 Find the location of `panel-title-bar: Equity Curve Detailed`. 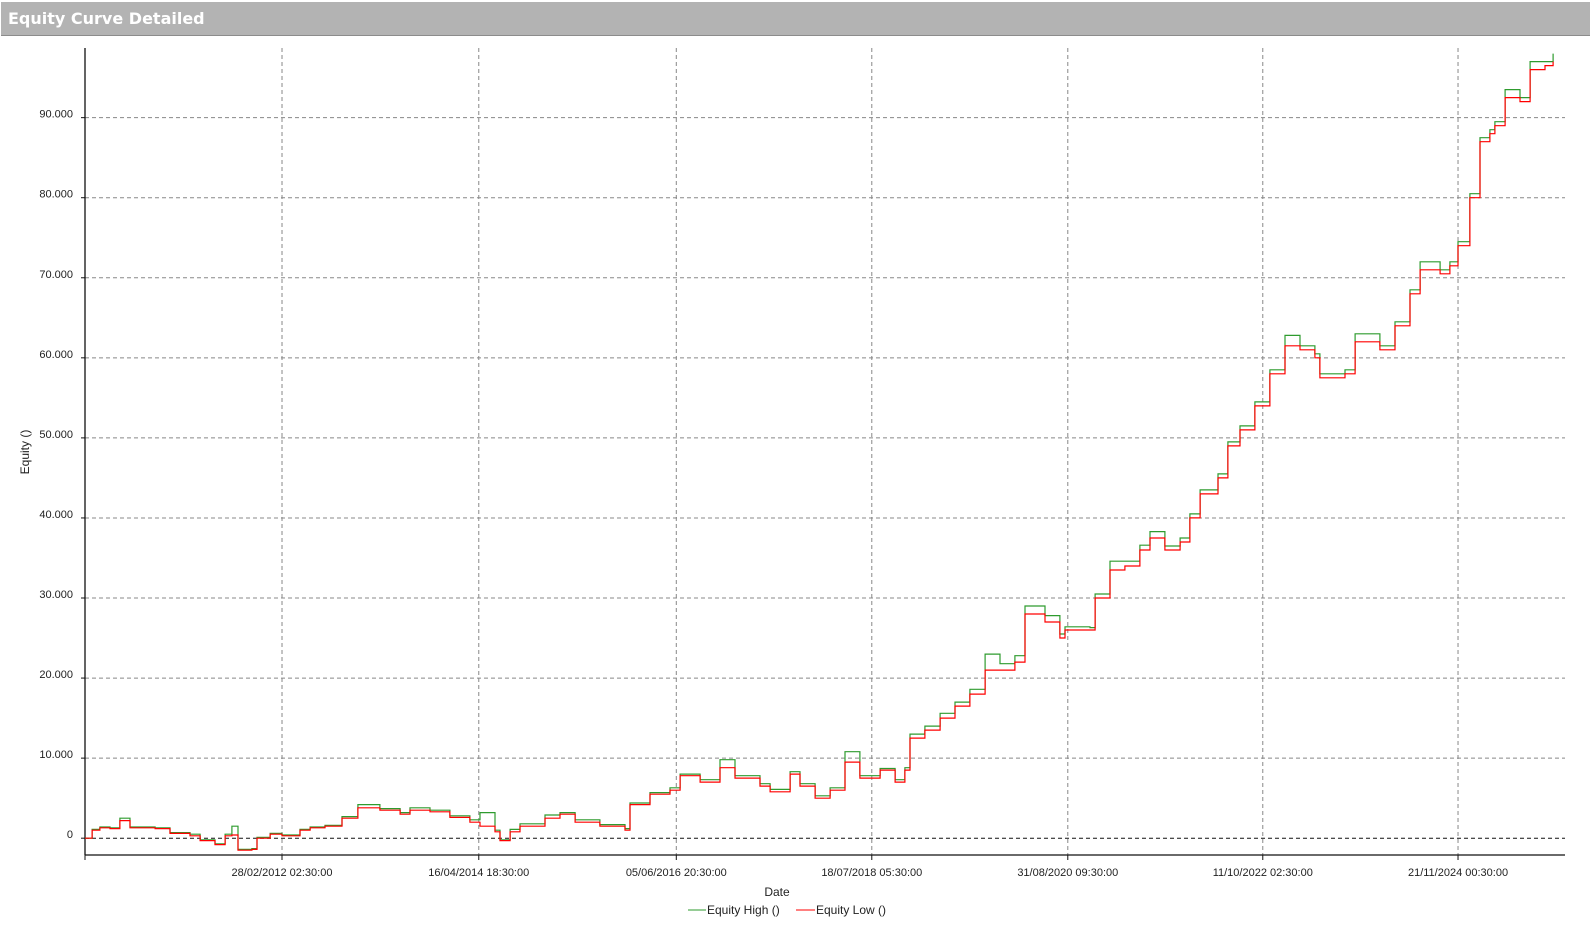

panel-title-bar: Equity Curve Detailed is located at coordinates (795, 19).